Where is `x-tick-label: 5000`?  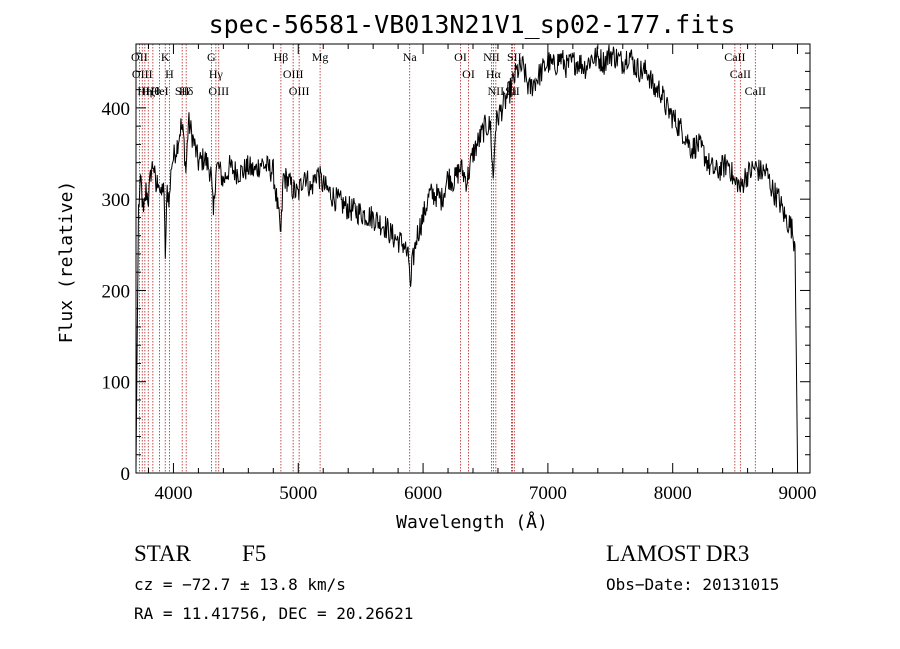 x-tick-label: 5000 is located at coordinates (298, 493).